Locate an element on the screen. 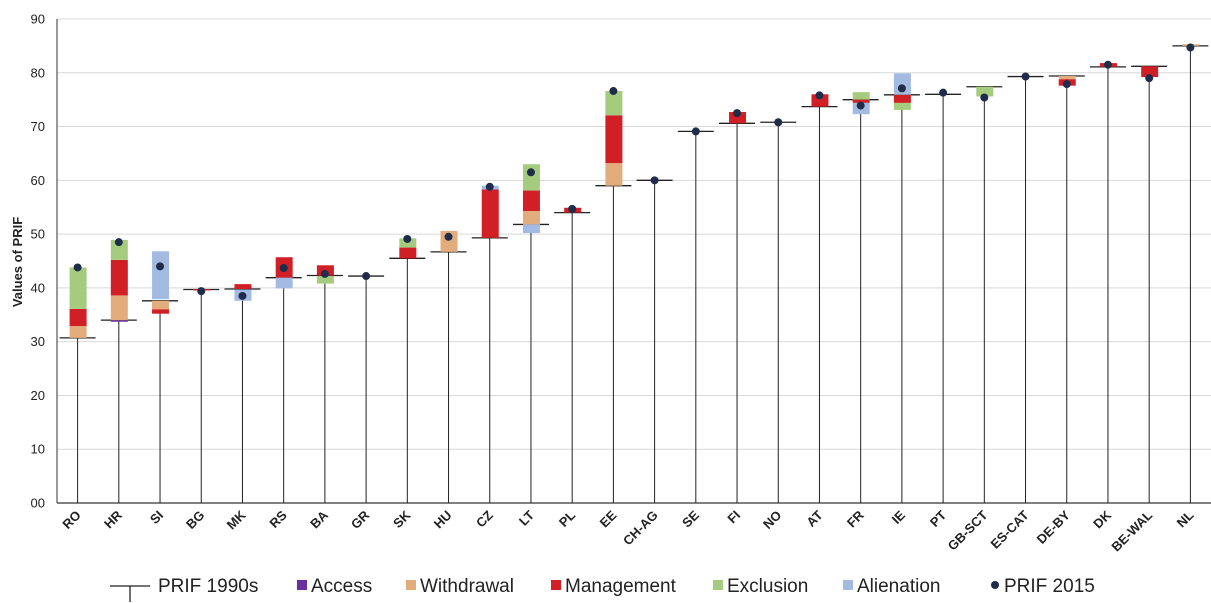 The width and height of the screenshot is (1211, 603). segment-ie-exclusion is located at coordinates (902, 106).